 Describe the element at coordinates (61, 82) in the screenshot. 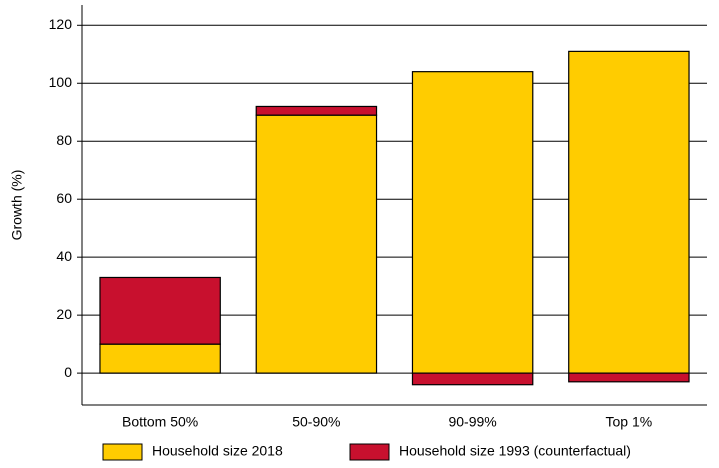

I see `y-tick-label: 100` at that location.